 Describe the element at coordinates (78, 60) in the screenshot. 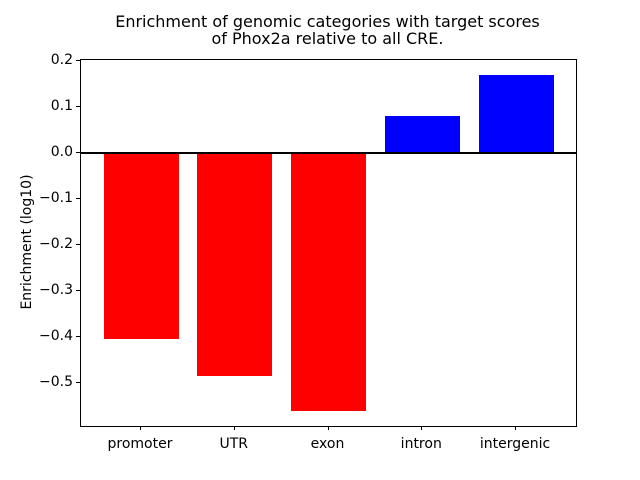

I see `y-tick-mark-0.2` at that location.